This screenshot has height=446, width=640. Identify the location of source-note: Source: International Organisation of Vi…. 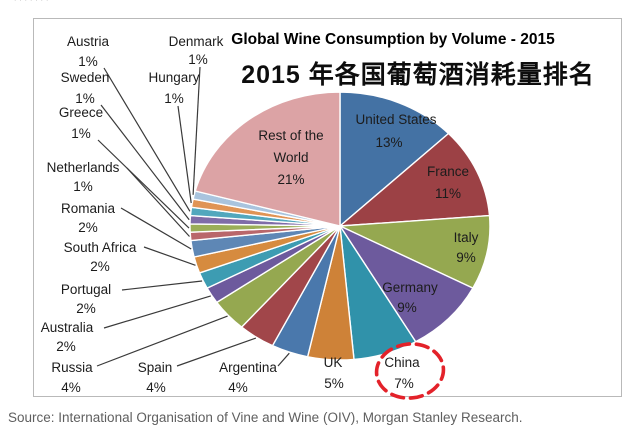
(265, 417).